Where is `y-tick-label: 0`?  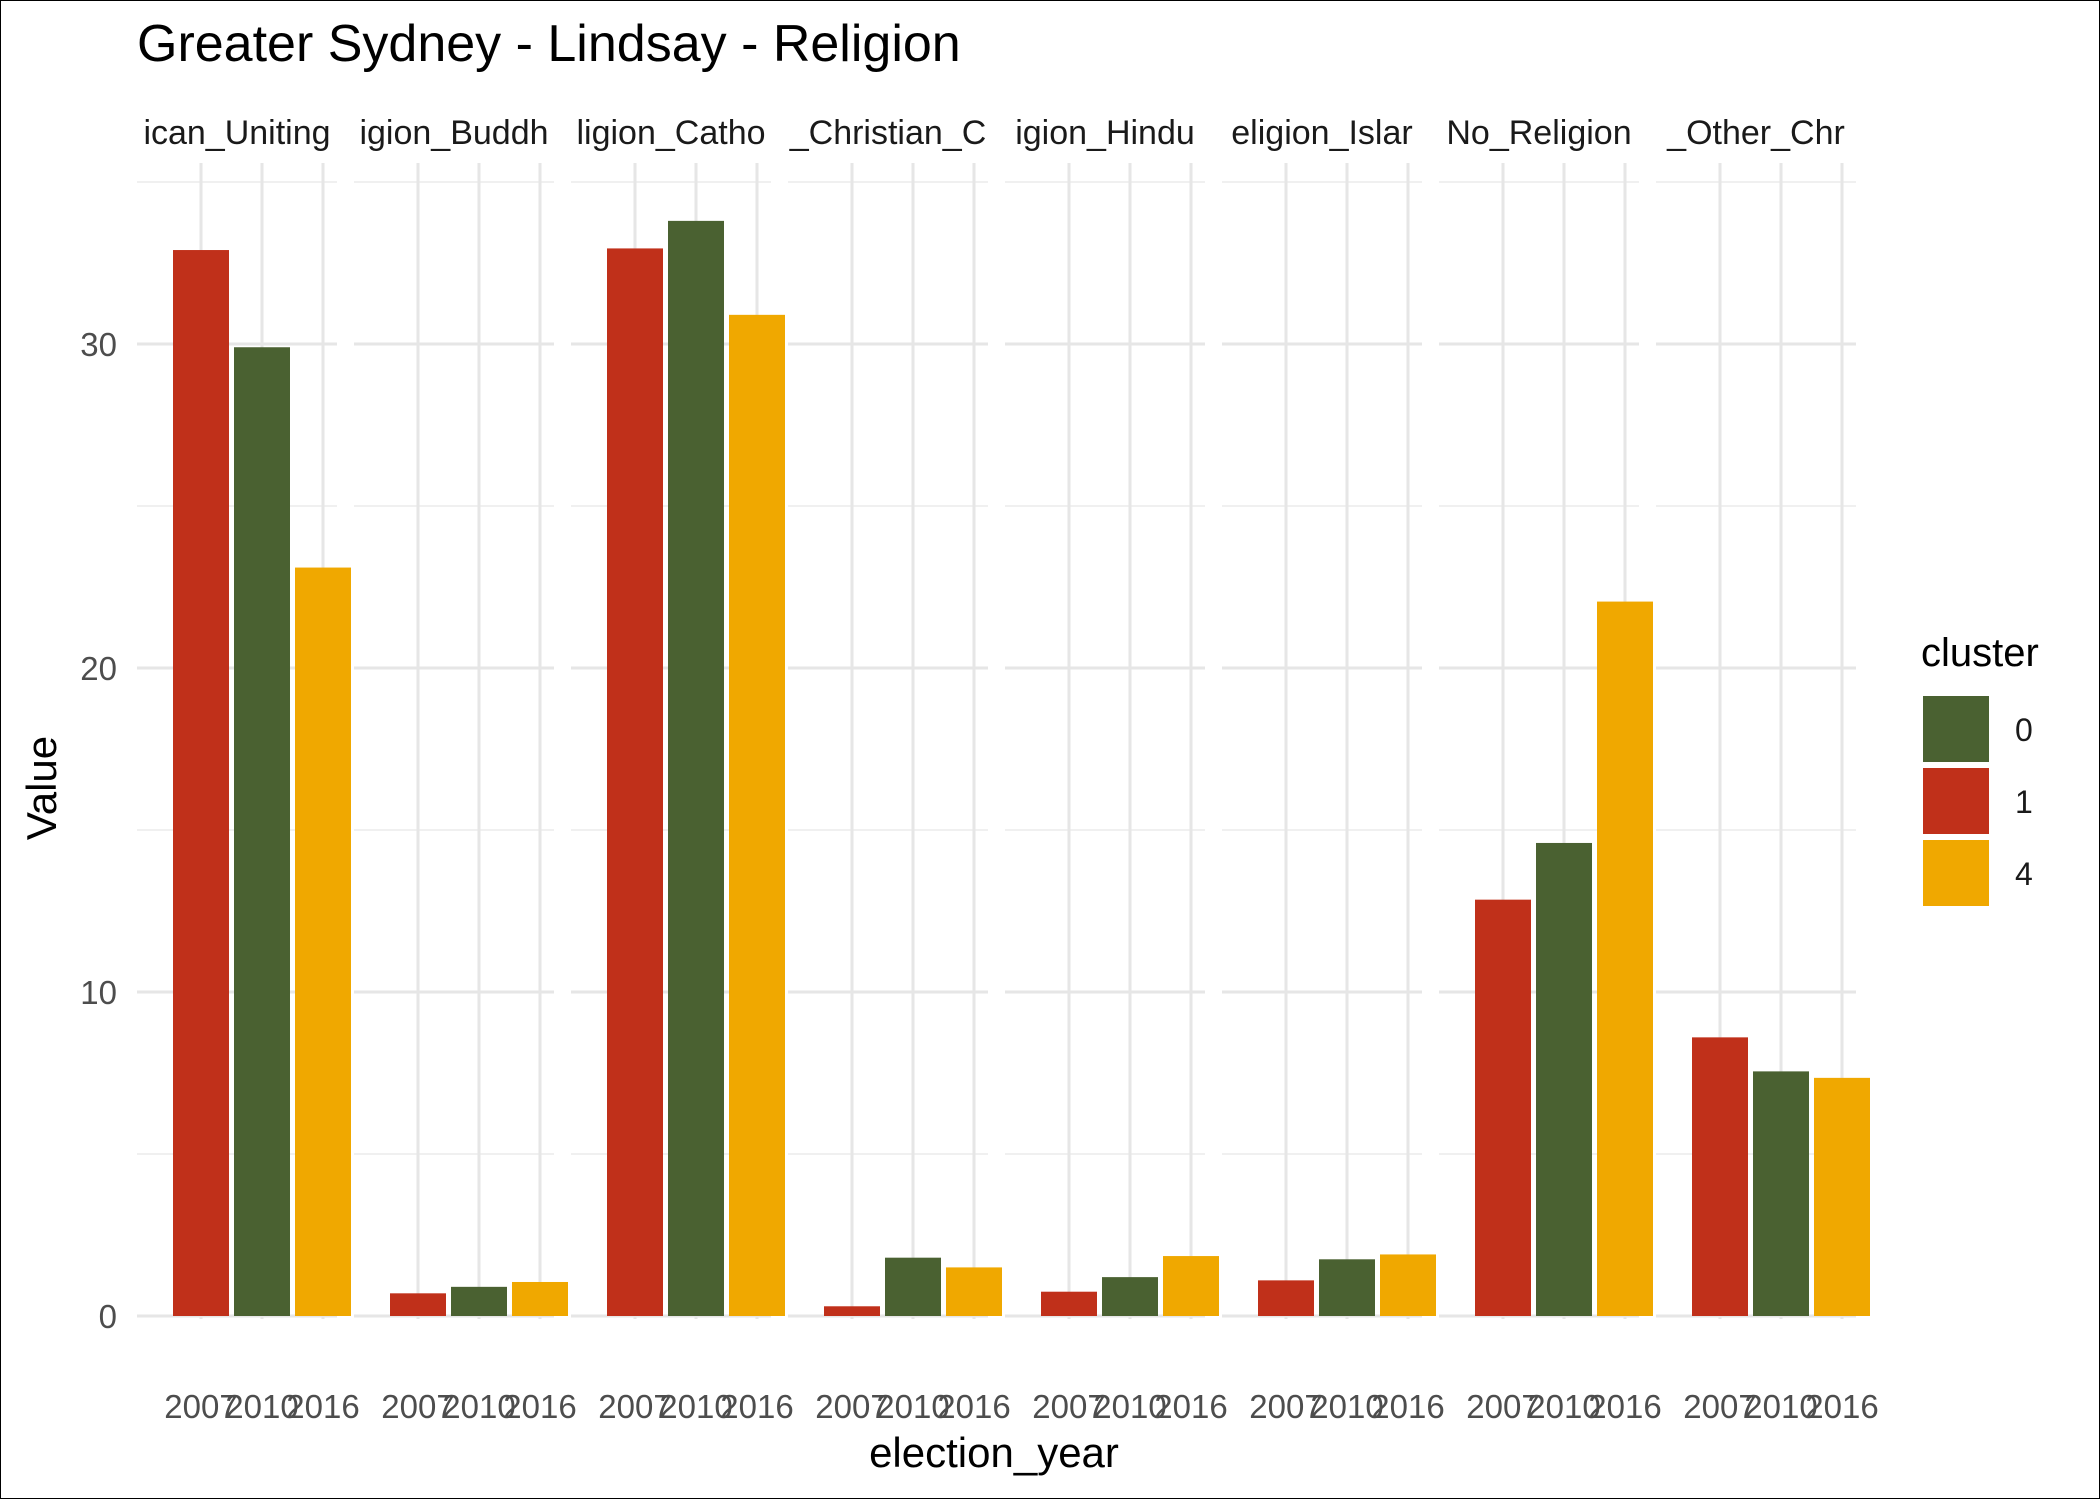 y-tick-label: 0 is located at coordinates (108, 1316).